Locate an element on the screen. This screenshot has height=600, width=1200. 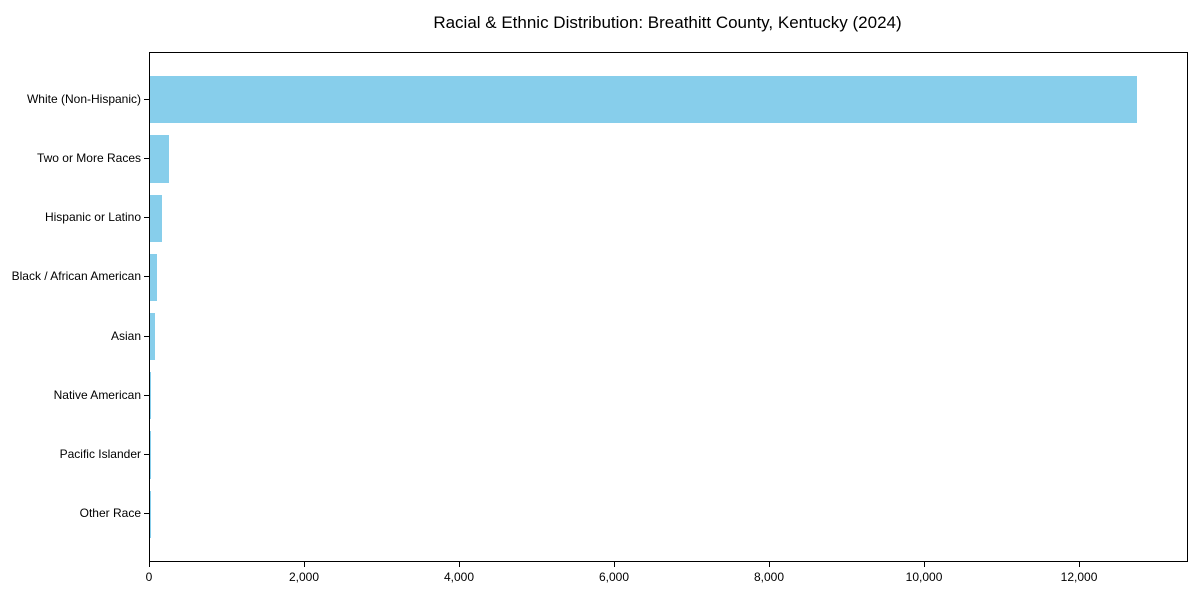
y-axis-label: Hispanic or Latino is located at coordinates (92, 217).